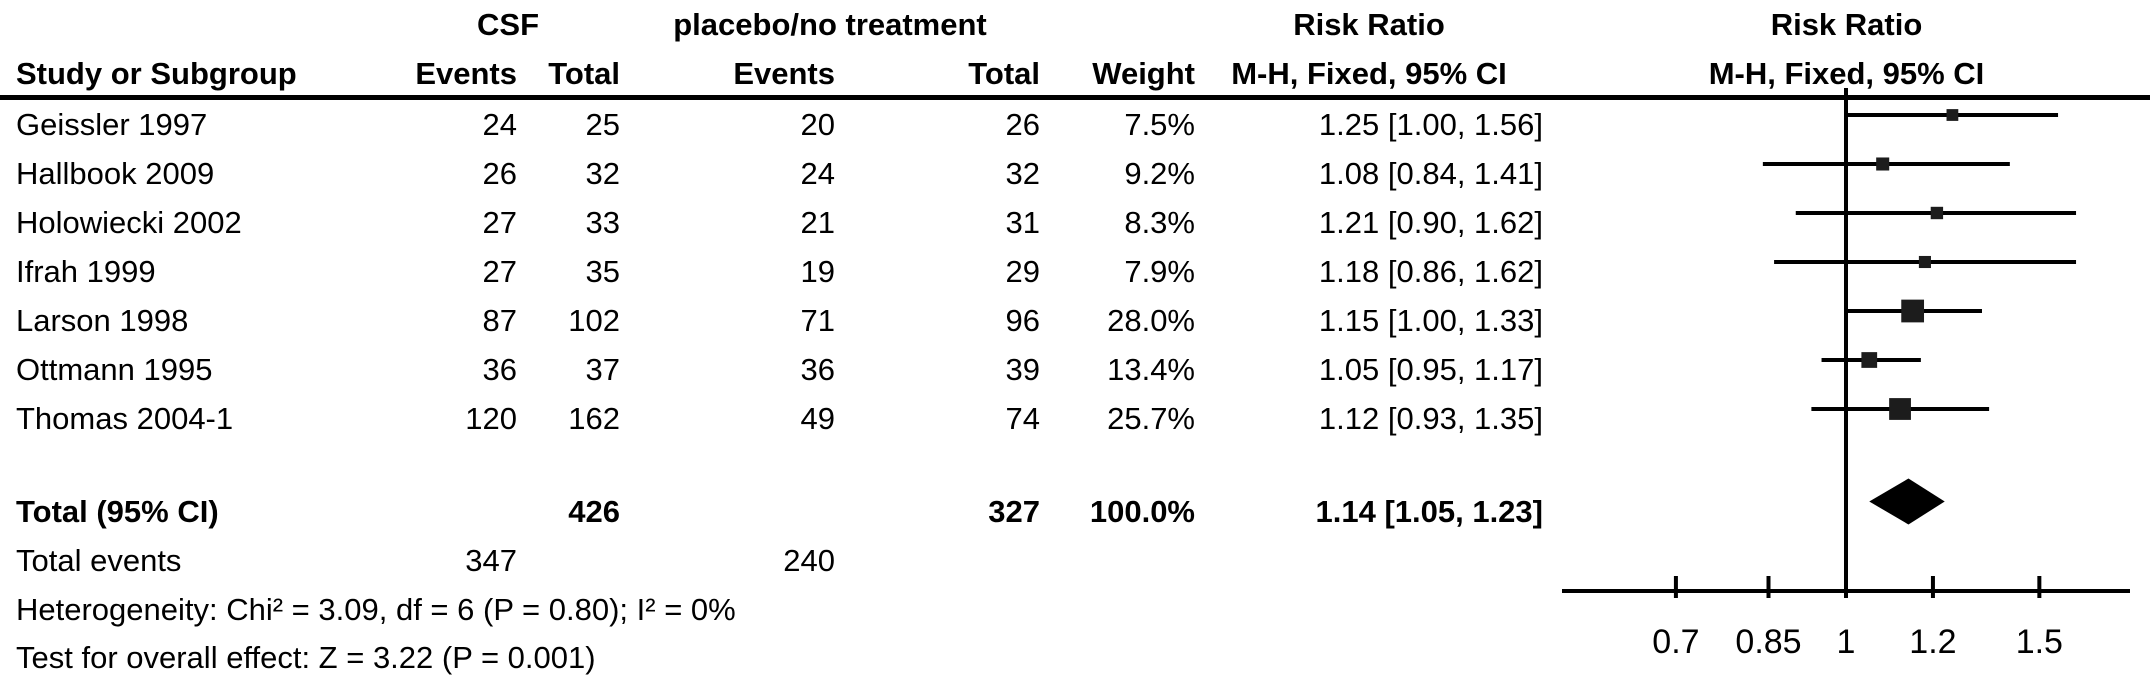 This screenshot has width=2150, height=677. I want to click on csf-total: 102, so click(594, 320).